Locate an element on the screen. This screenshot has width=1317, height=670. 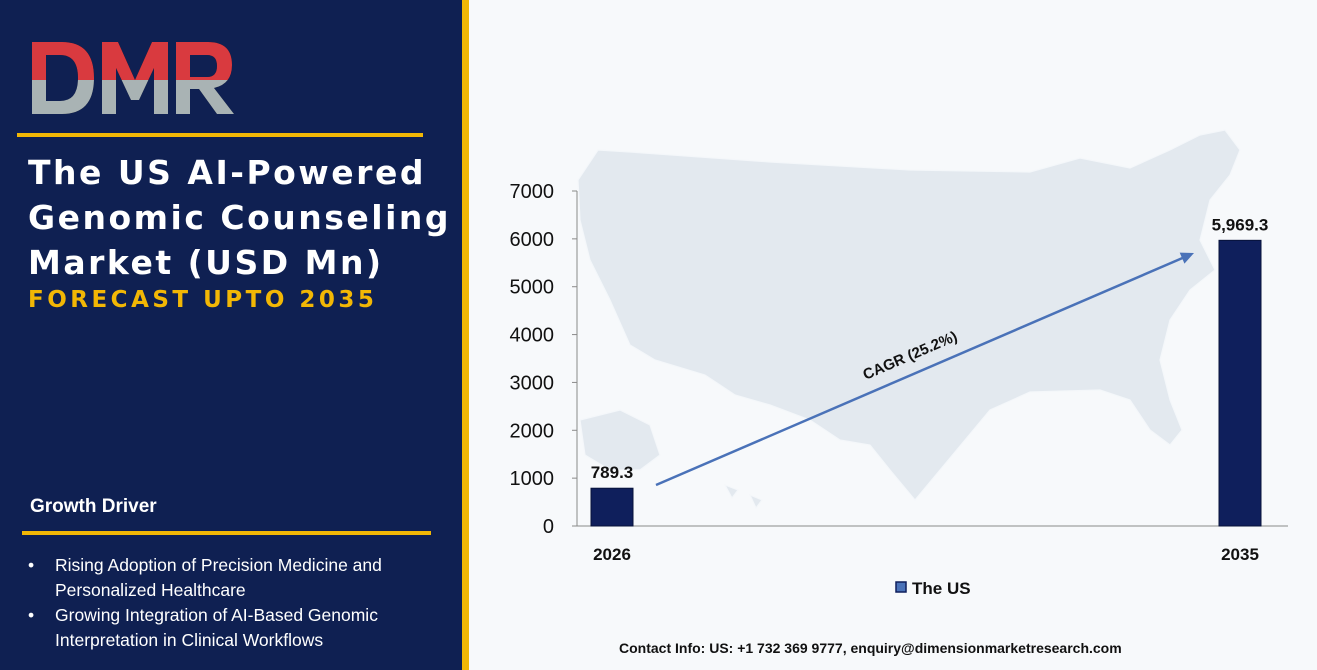
y-tick-label: 0 is located at coordinates (548, 527).